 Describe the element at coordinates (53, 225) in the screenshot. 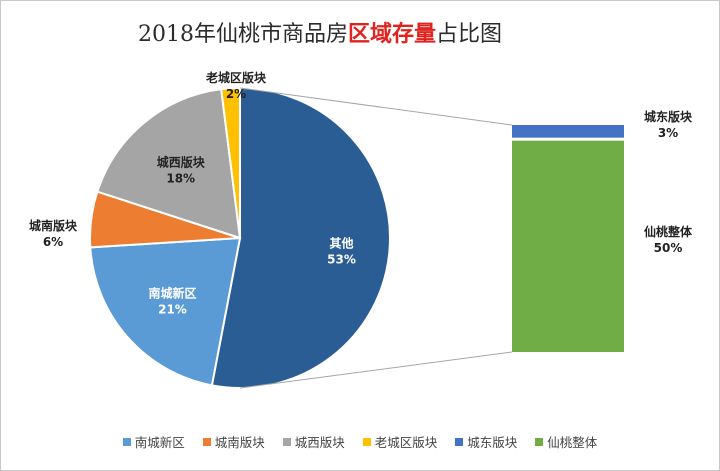

I see `pie-label-name-2: 城南版块` at that location.